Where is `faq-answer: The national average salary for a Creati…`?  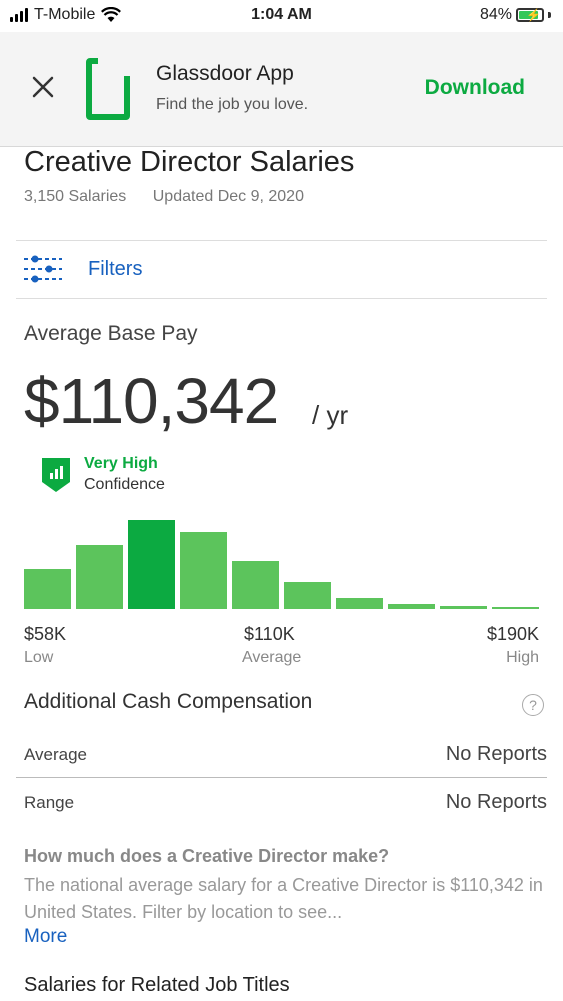 faq-answer: The national average salary for a Creati… is located at coordinates (283, 898).